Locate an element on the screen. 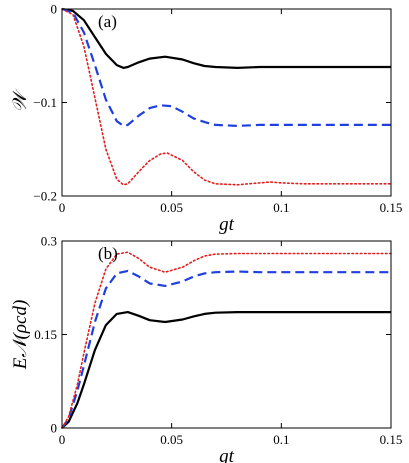  panel-a-series-solid-line is located at coordinates (226, 38).